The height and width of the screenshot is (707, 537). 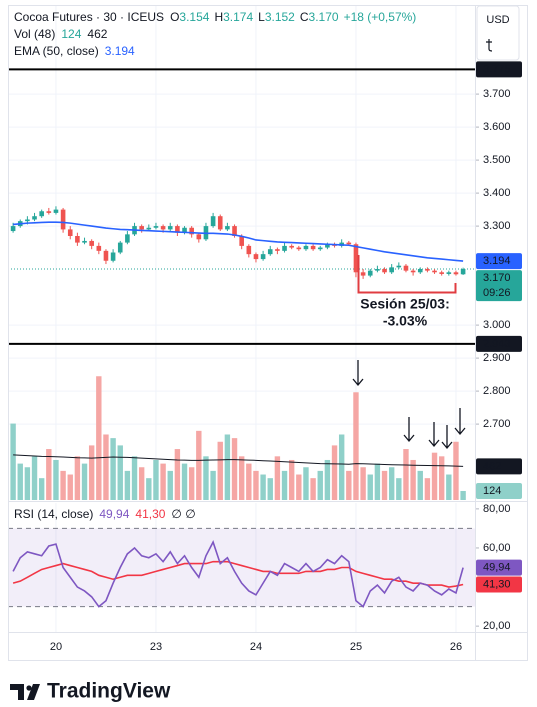 What do you see at coordinates (304, 17) in the screenshot?
I see `key: C` at bounding box center [304, 17].